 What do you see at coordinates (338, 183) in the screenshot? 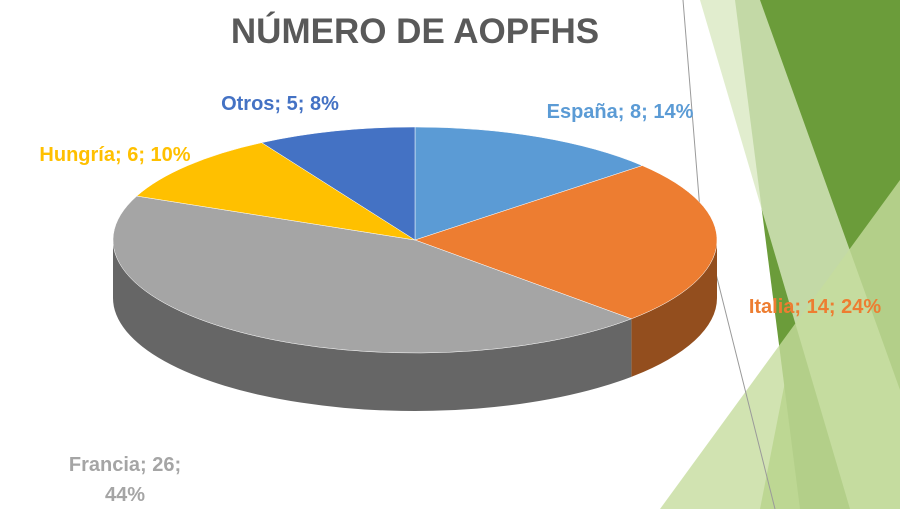
I see `slice: Otros` at bounding box center [338, 183].